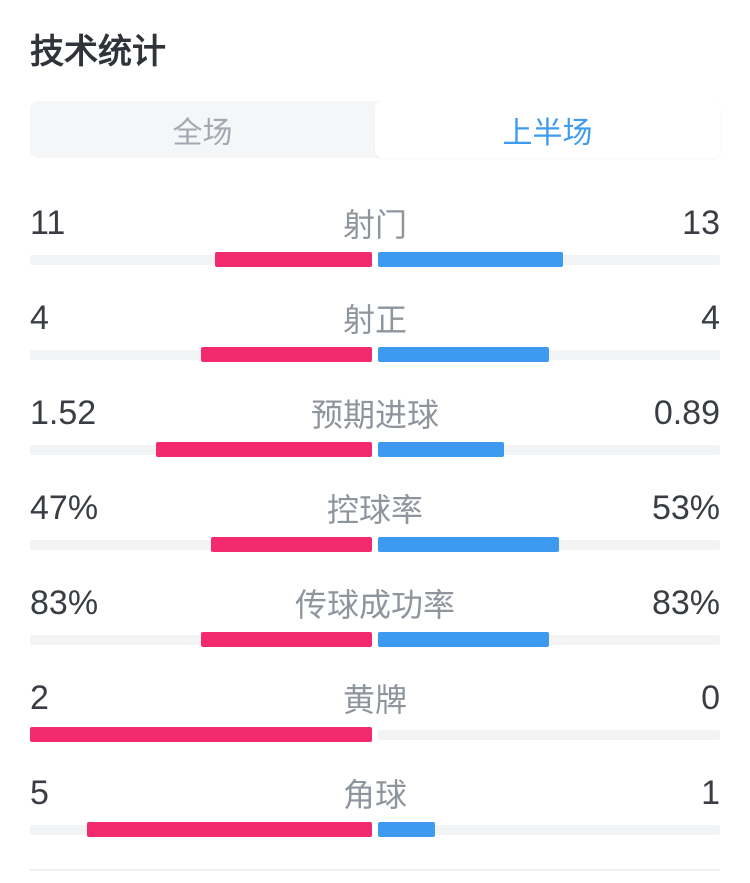 The width and height of the screenshot is (750, 883). I want to click on stat-row-pass-accuracy: 83% 传球成功率 83%, so click(375, 618).